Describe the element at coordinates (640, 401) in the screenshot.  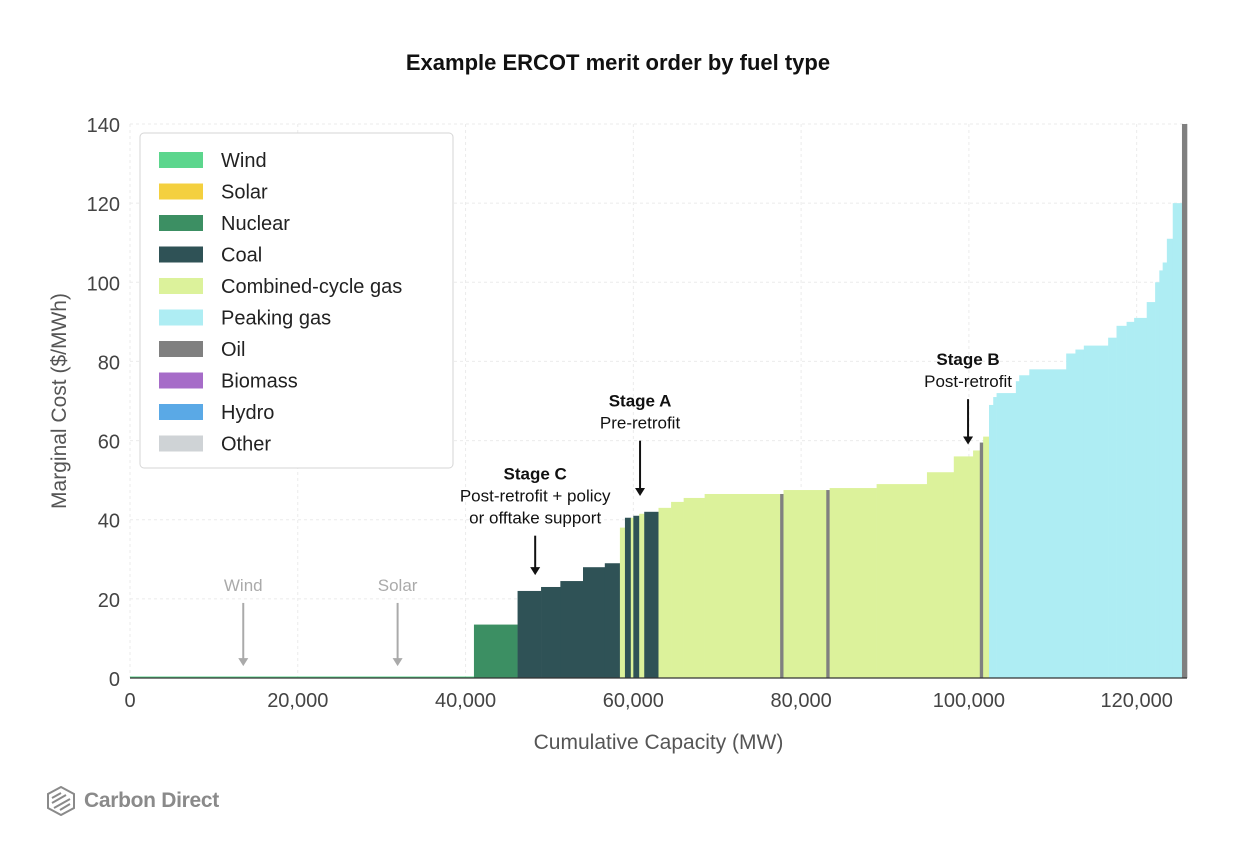
I see `annotation-title: Stage A` at that location.